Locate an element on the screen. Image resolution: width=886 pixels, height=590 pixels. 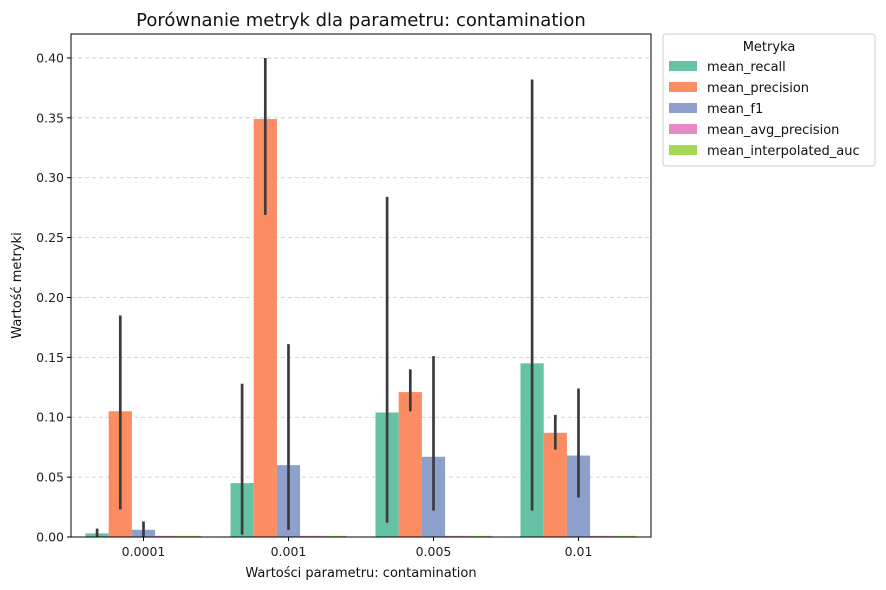
y-tick-label: 0.15 is located at coordinates (50, 357).